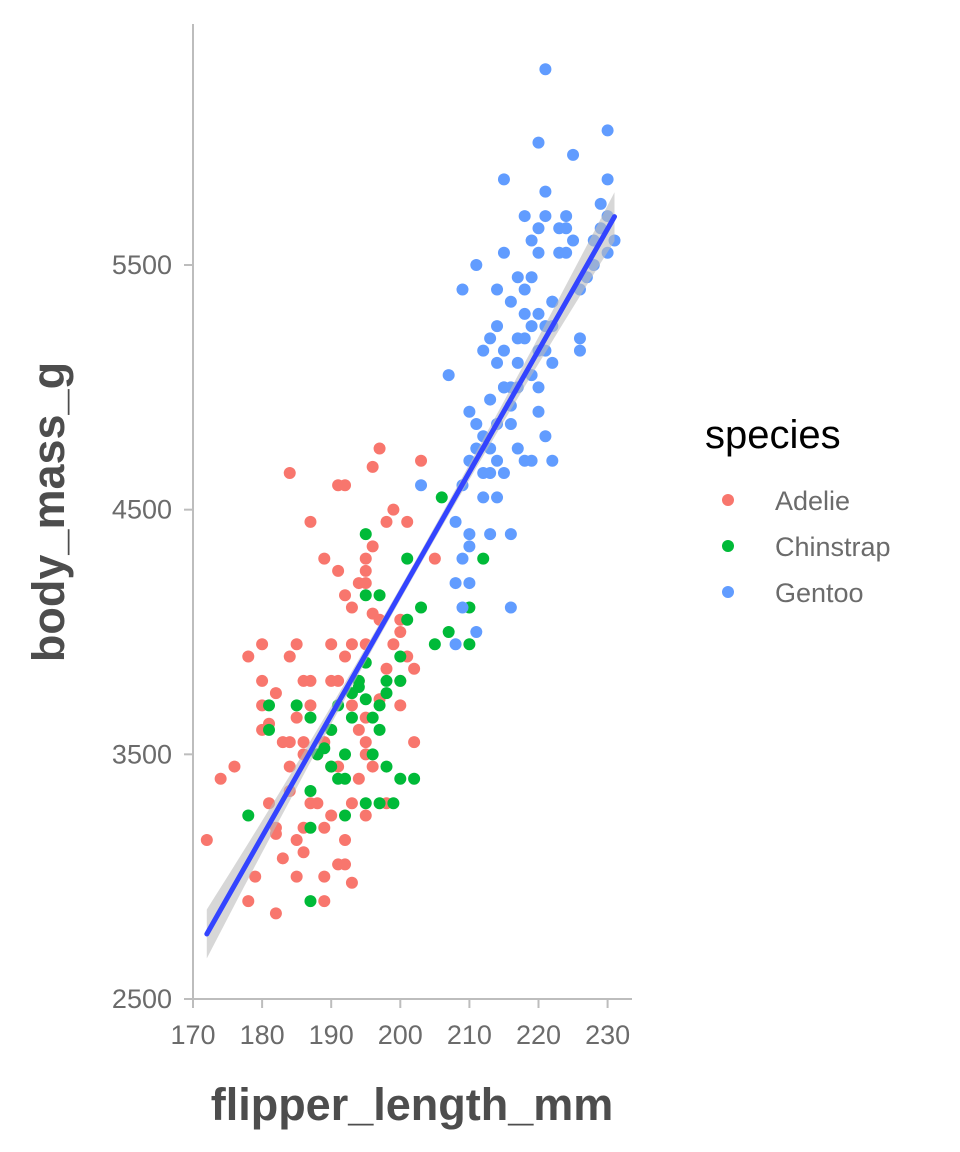 Image resolution: width=960 pixels, height=1152 pixels. What do you see at coordinates (728, 546) in the screenshot?
I see `legend-key-chinstrap` at bounding box center [728, 546].